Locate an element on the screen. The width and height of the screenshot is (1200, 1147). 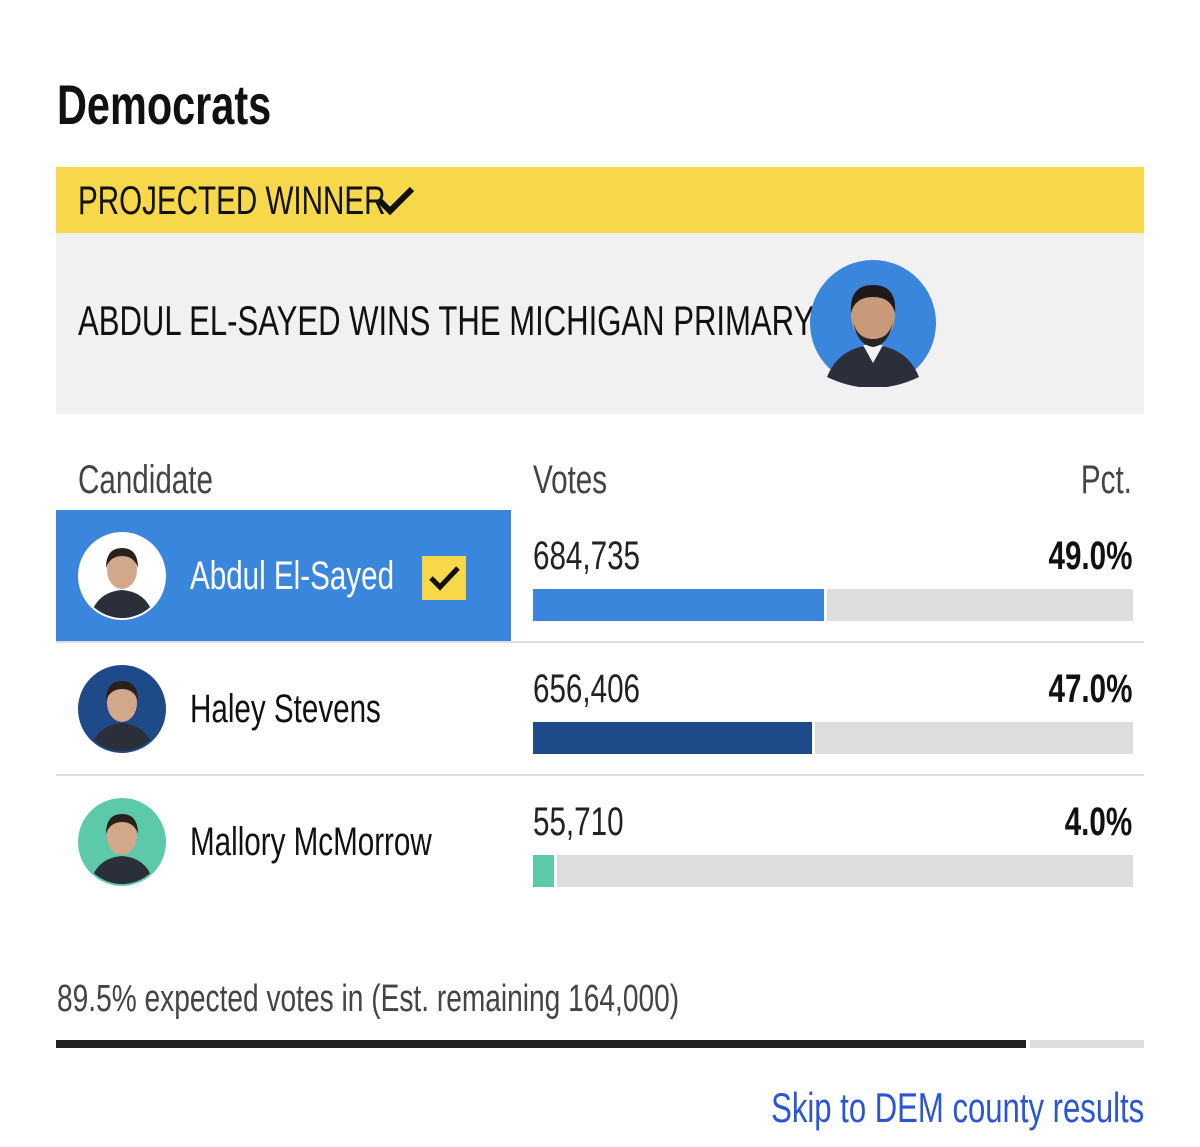
candidate-name: Haley Stevens is located at coordinates (319, 709).